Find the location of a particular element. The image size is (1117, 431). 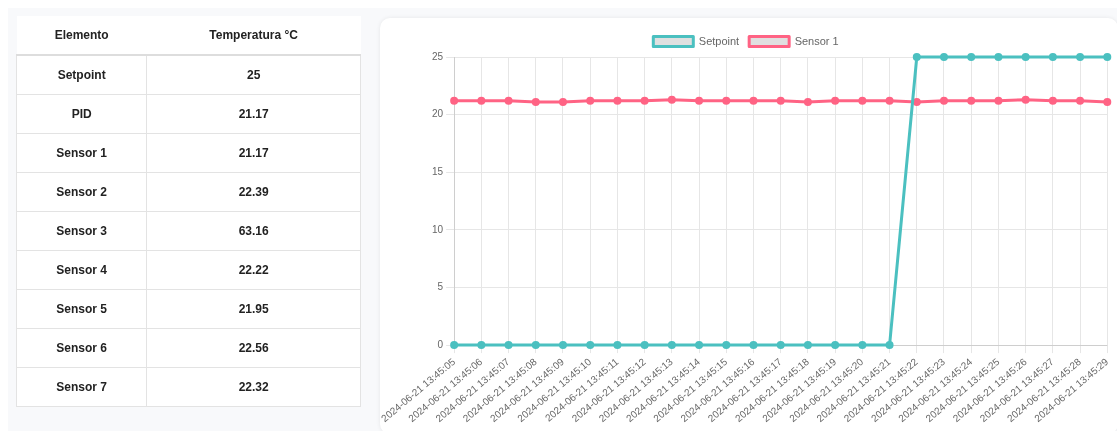

category-label: Setpoint is located at coordinates (81, 75).